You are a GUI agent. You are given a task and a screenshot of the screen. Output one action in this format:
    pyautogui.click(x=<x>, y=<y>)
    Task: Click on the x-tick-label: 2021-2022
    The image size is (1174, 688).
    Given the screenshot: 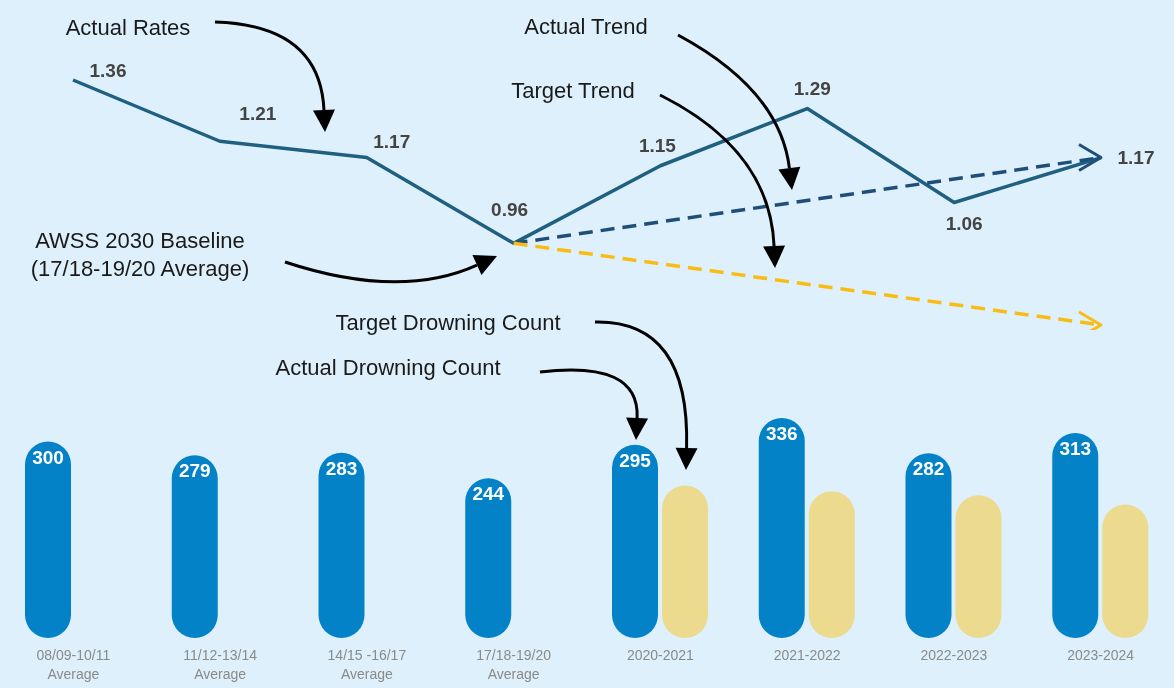 What is the action you would take?
    pyautogui.click(x=807, y=655)
    